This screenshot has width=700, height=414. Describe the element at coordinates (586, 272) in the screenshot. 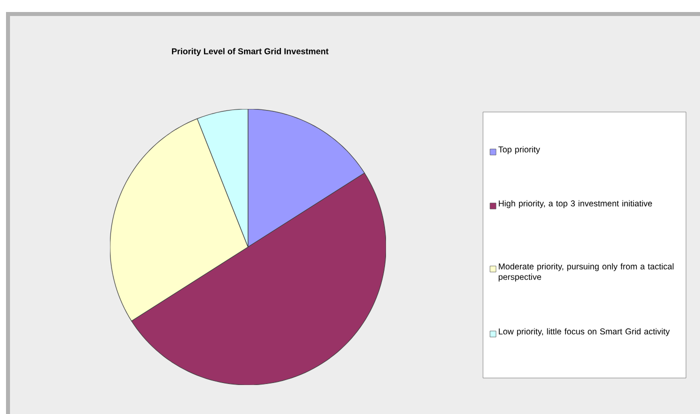

I see `legend-label: Moderate priority, pursuing only from a tactical perspective` at that location.